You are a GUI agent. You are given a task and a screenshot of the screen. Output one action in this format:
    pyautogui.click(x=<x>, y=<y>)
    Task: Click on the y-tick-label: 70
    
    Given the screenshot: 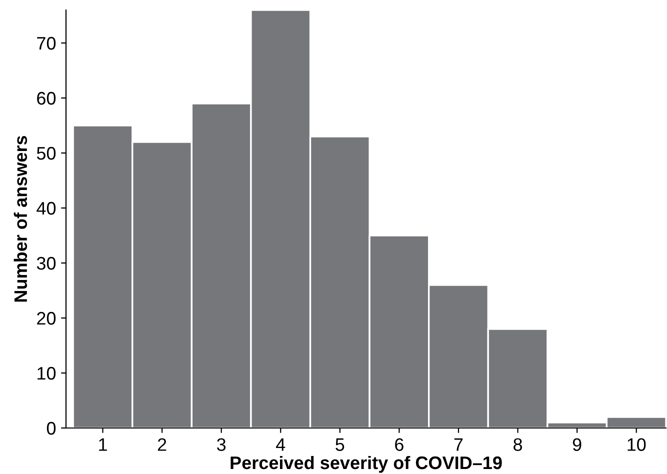 What is the action you would take?
    pyautogui.click(x=46, y=43)
    